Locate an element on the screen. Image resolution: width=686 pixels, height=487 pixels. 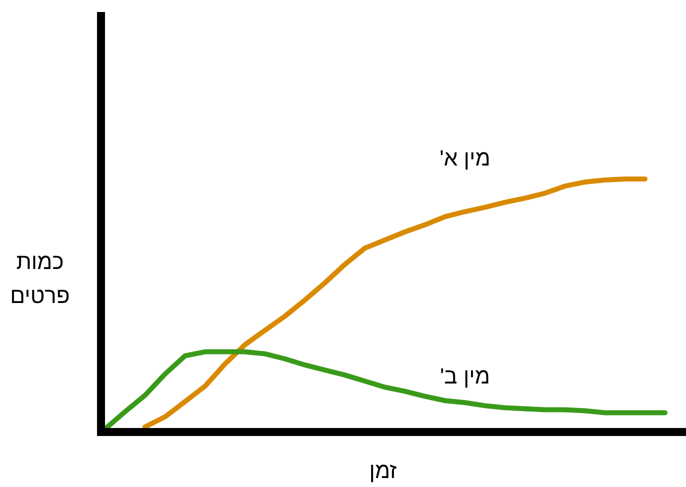
series-label: מין ב' is located at coordinates (465, 376).